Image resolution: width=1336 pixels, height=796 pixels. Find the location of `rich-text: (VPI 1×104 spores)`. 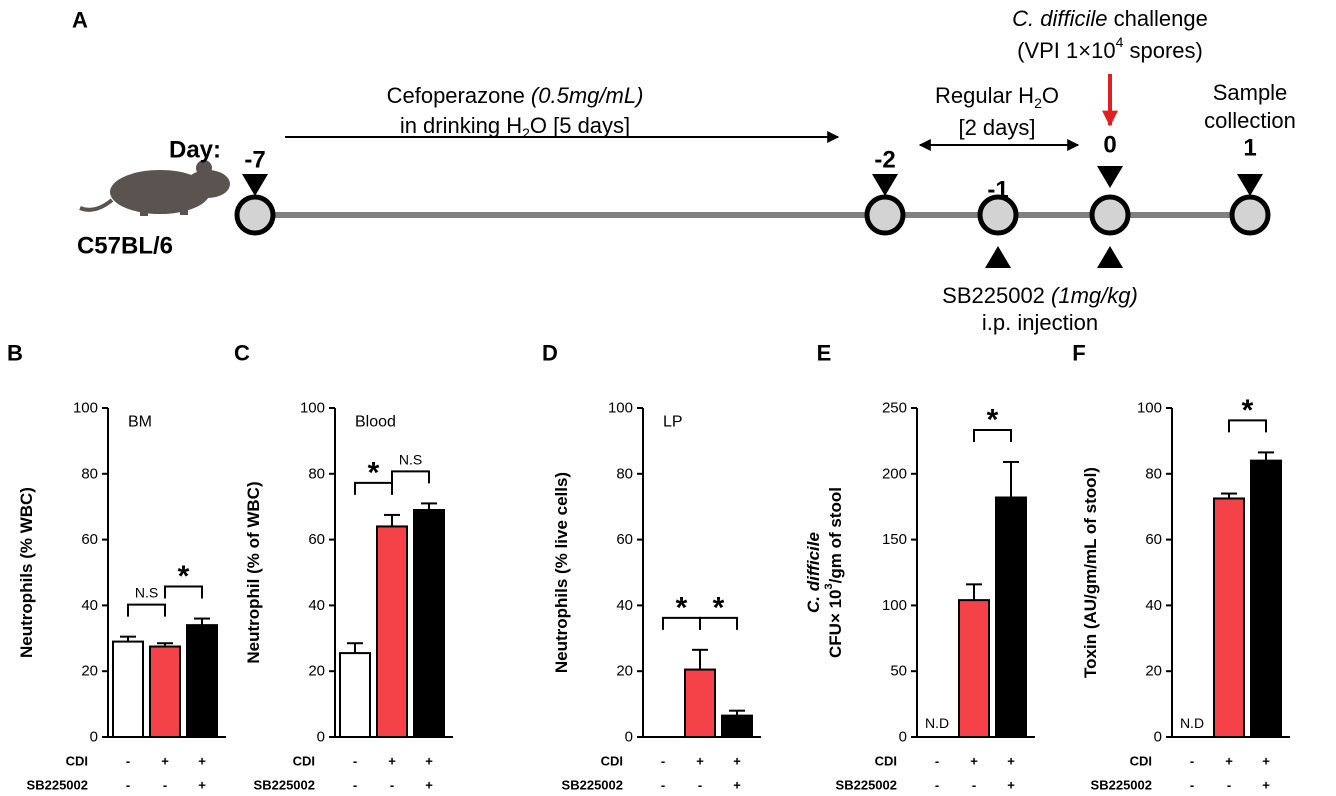

rich-text: (VPI 1×104 spores) is located at coordinates (1110, 48).